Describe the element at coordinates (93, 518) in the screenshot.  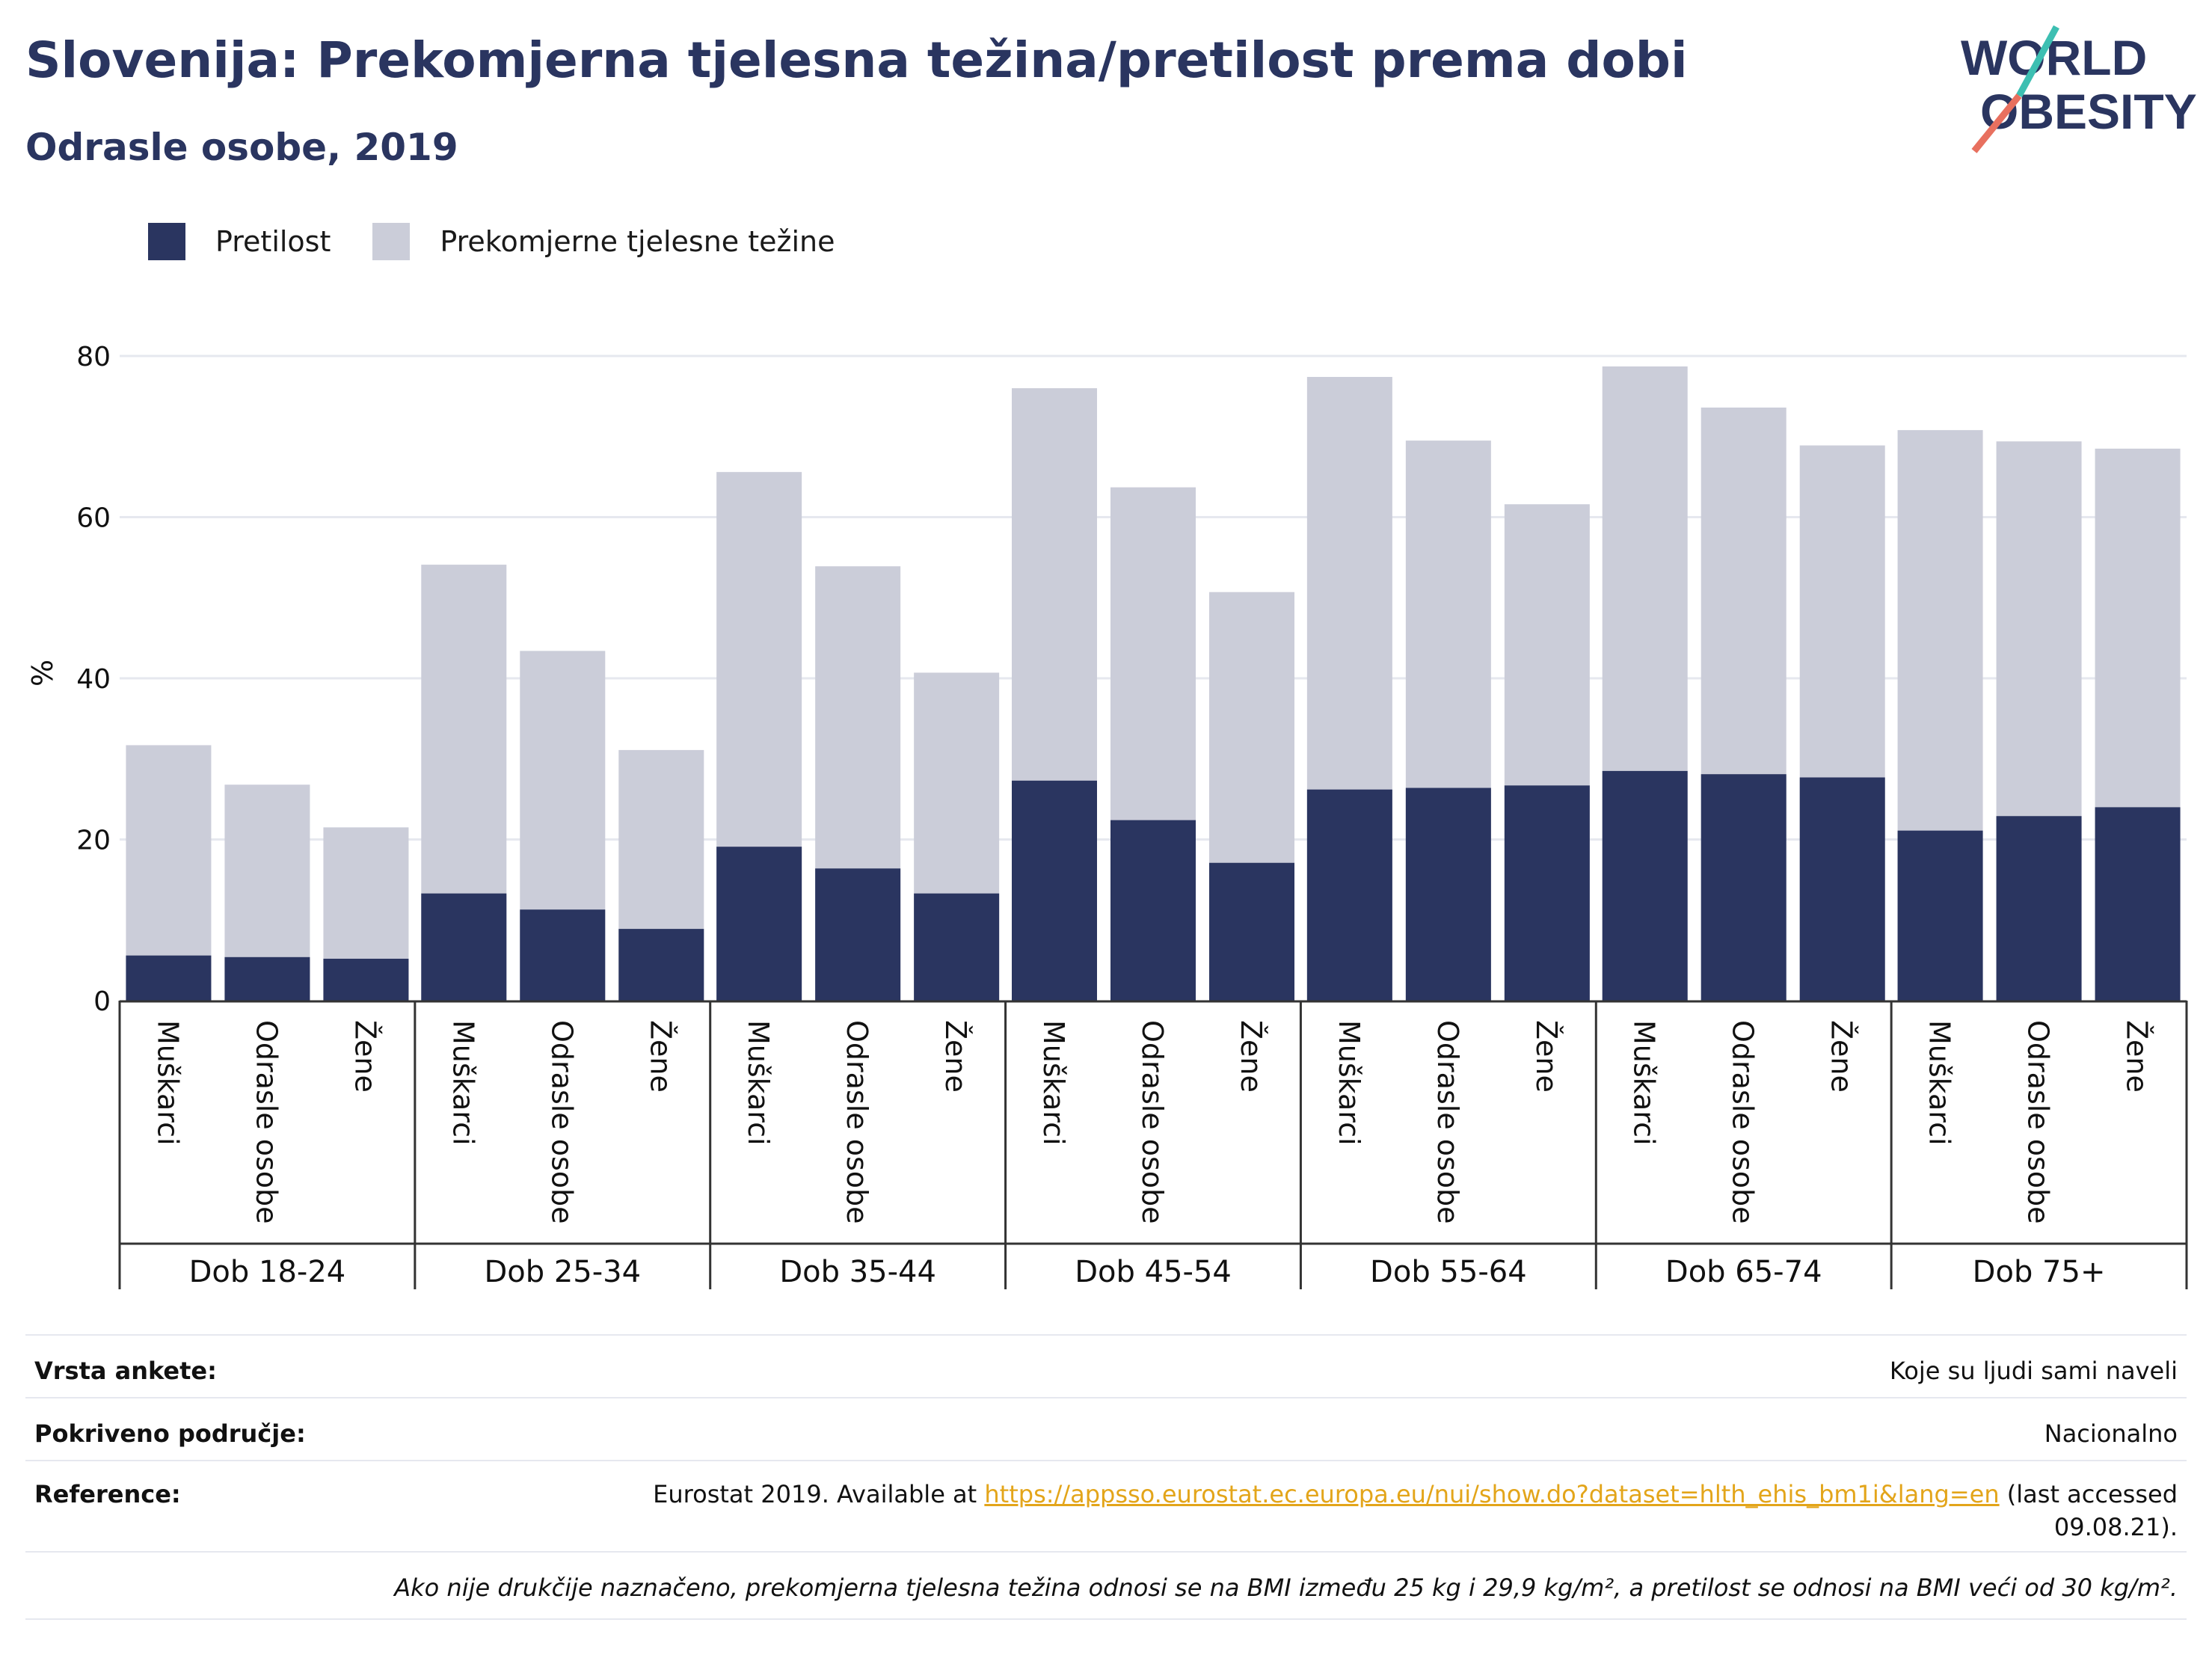
I see `y-tick-label: 60` at that location.